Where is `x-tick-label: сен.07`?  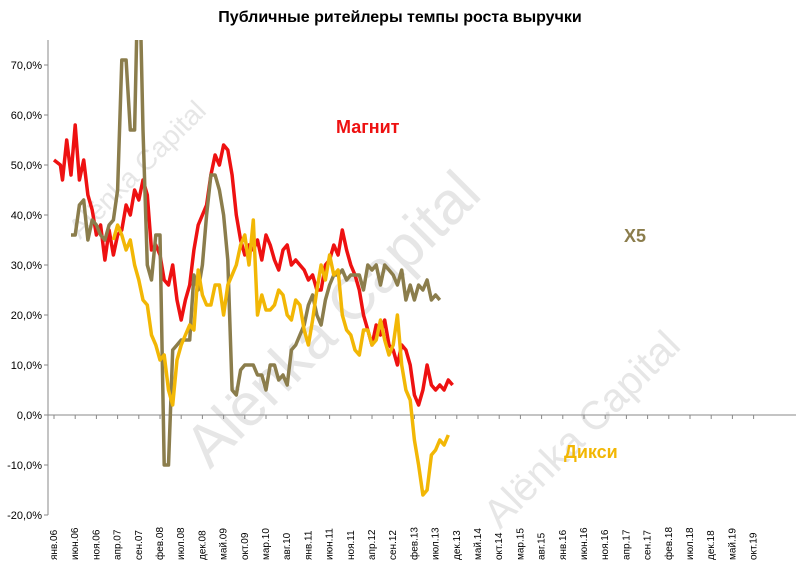
x-tick-label: сен.07 is located at coordinates (139, 545).